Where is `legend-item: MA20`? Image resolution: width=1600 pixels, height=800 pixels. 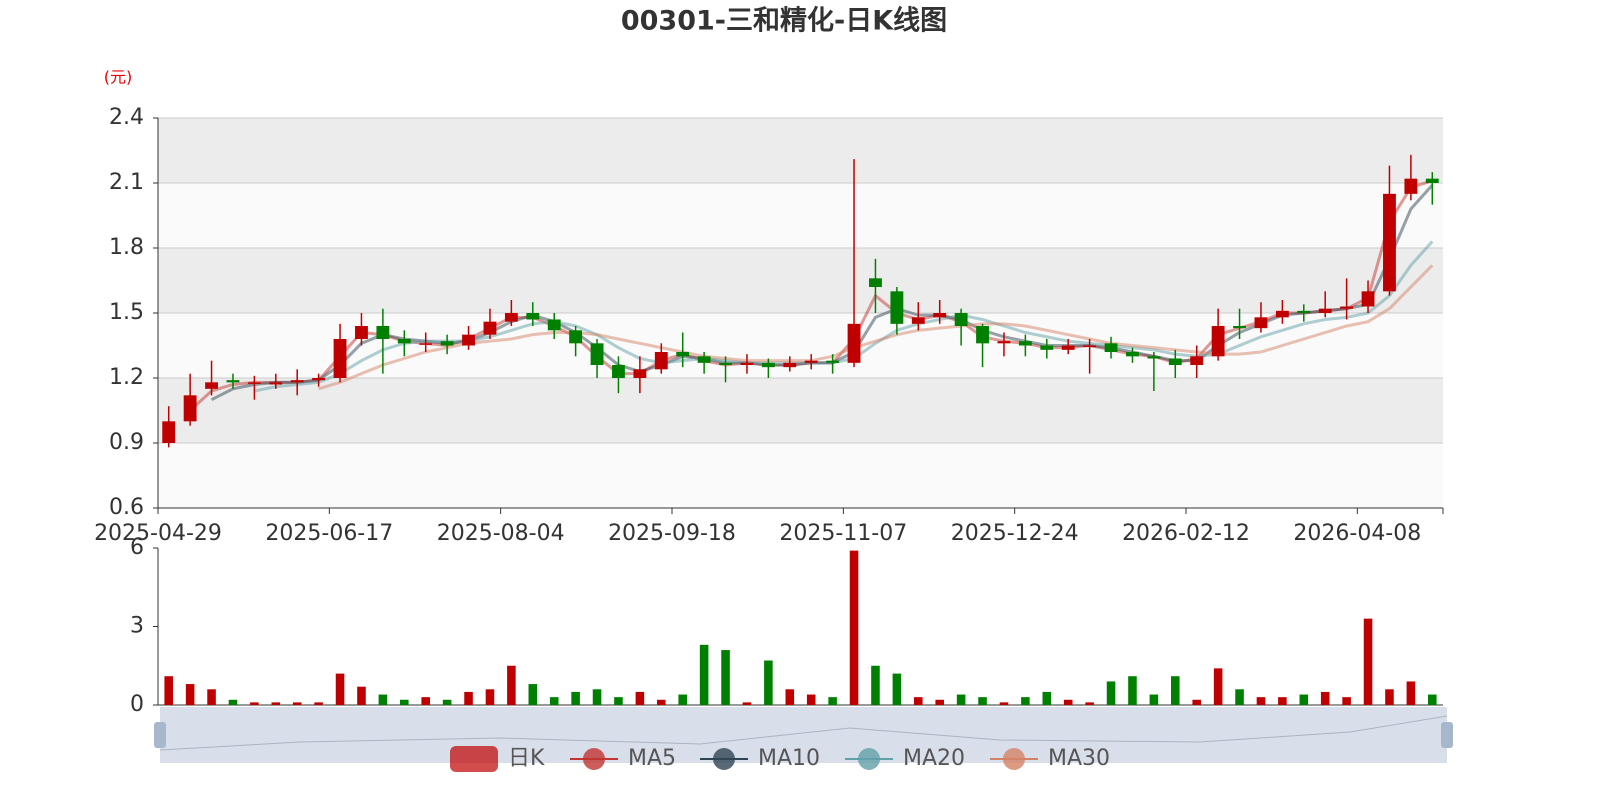
legend-item: MA20 is located at coordinates (905, 758).